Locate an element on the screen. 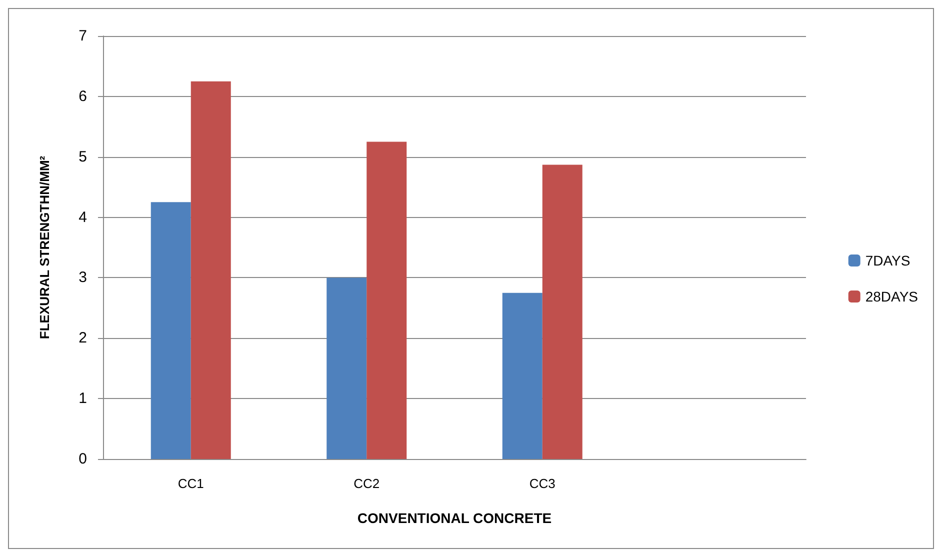  x-tick-label: CC3 is located at coordinates (542, 483).